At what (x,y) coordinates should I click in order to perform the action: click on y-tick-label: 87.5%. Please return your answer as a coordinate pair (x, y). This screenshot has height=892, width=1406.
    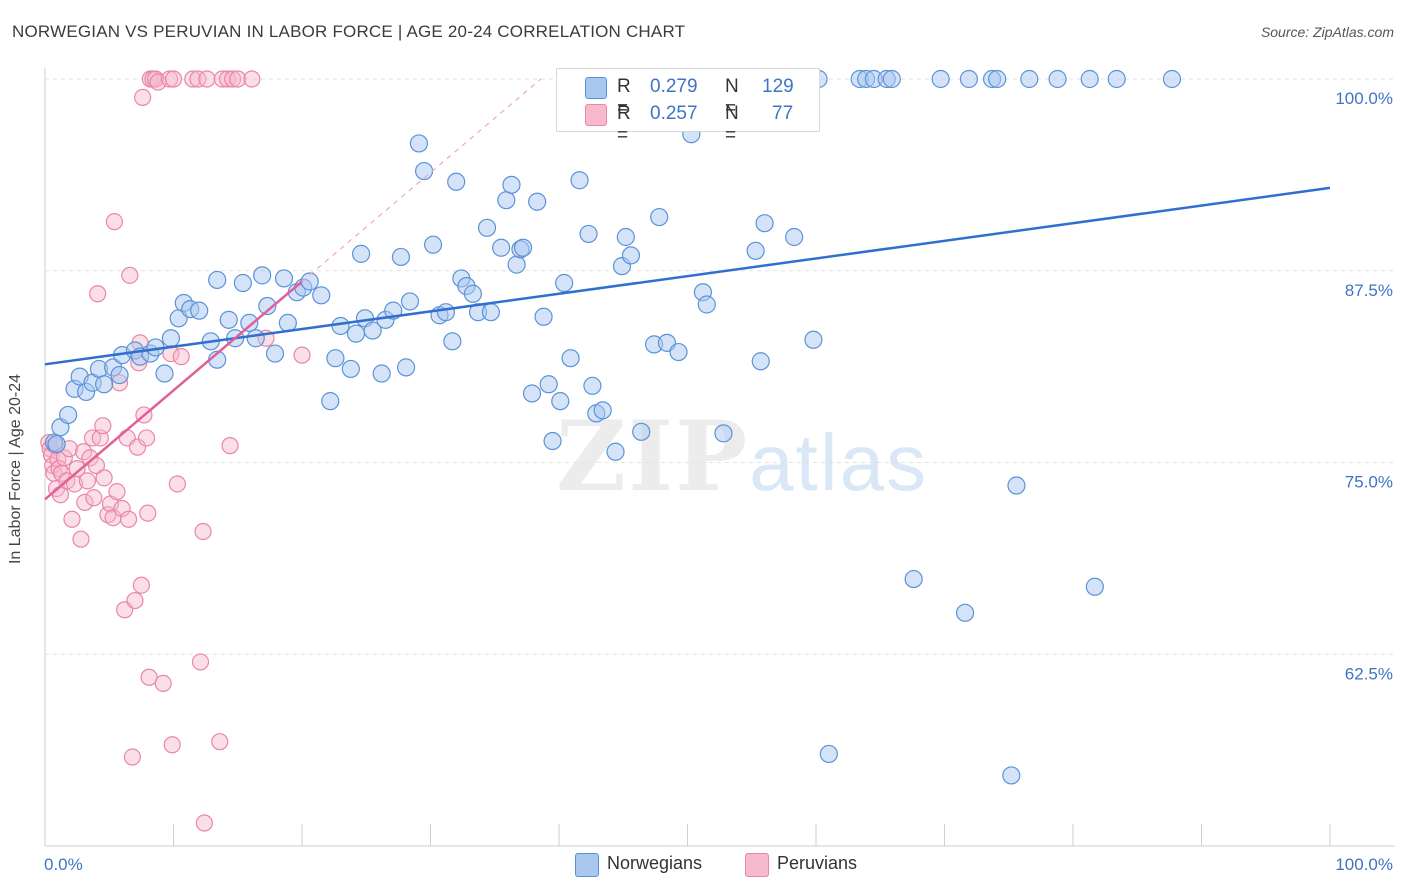
    Looking at the image, I should click on (1369, 290).